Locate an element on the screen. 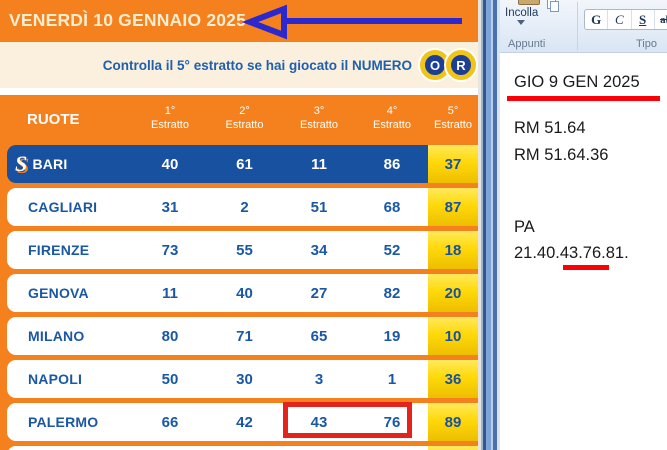  font-format-toolbar: G C S ab is located at coordinates (625, 19).